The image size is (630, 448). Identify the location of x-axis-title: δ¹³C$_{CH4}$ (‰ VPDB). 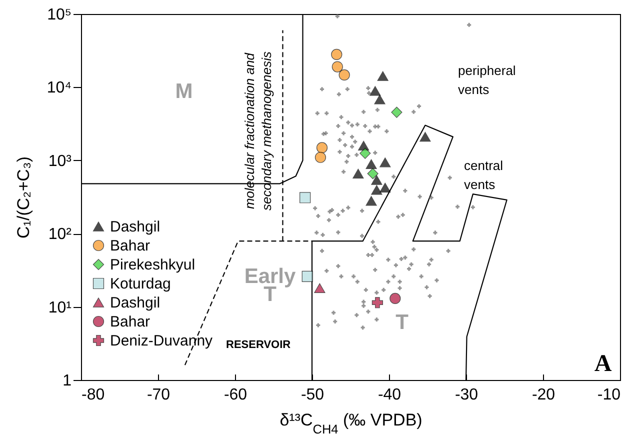
(351, 423).